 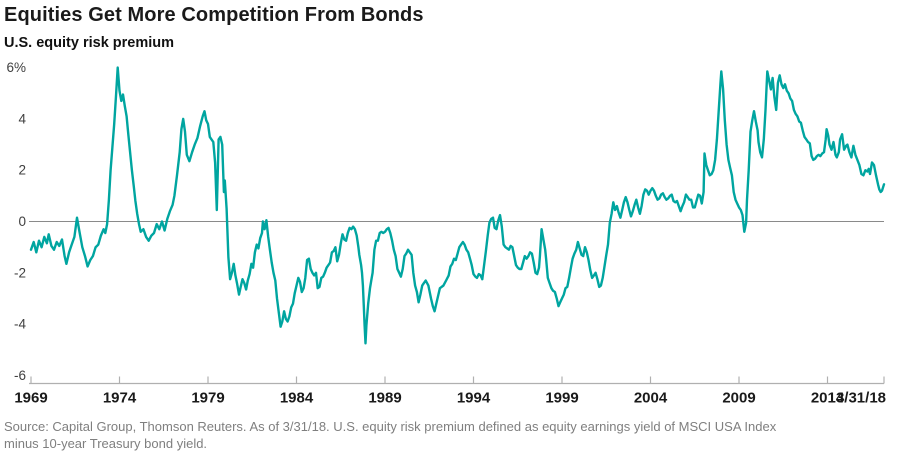 What do you see at coordinates (89, 43) in the screenshot?
I see `chart-subtitle: U.S. equity risk premium` at bounding box center [89, 43].